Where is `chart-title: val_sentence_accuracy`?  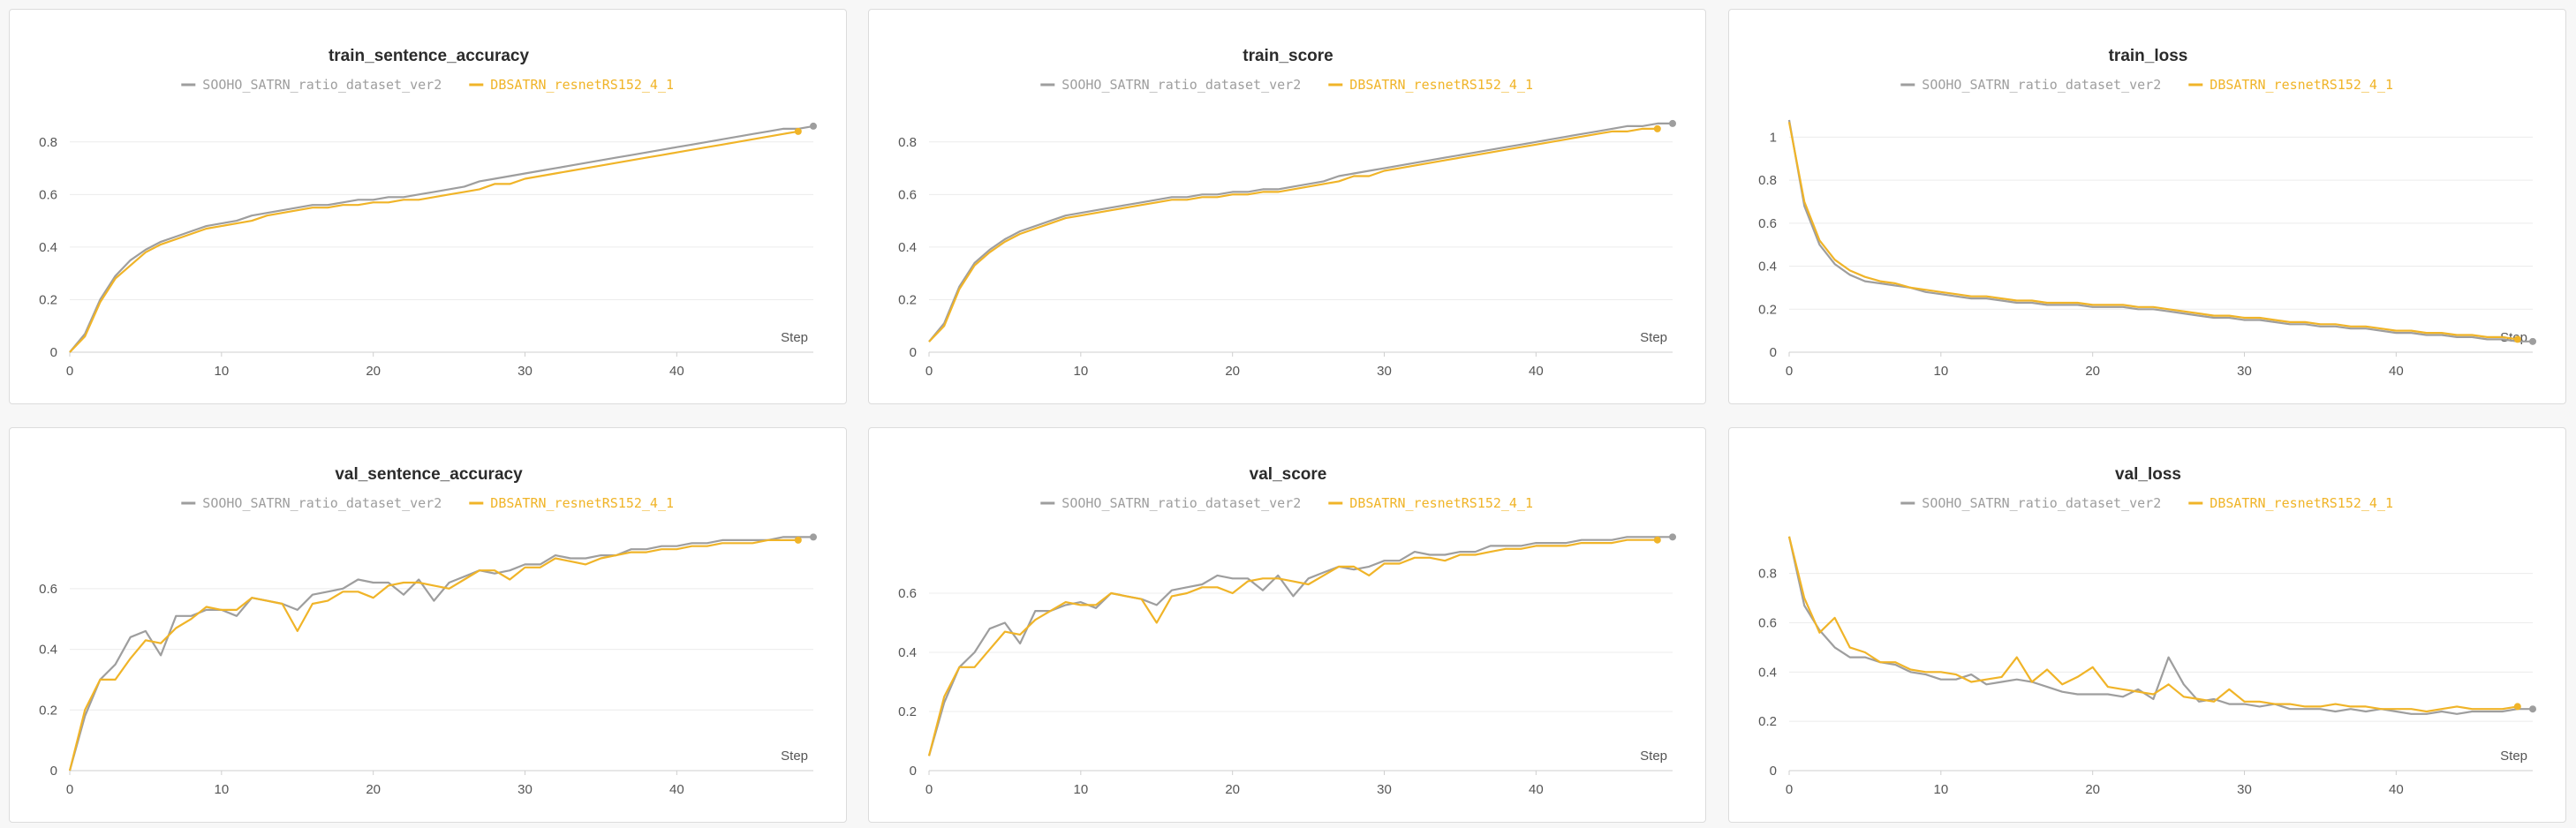
chart-title: val_sentence_accuracy is located at coordinates (429, 474).